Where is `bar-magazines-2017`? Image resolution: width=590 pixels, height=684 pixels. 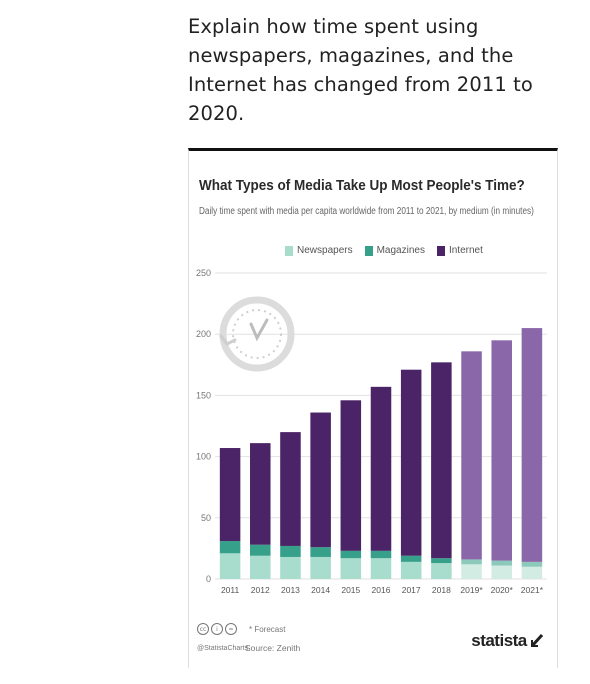 bar-magazines-2017 is located at coordinates (411, 558).